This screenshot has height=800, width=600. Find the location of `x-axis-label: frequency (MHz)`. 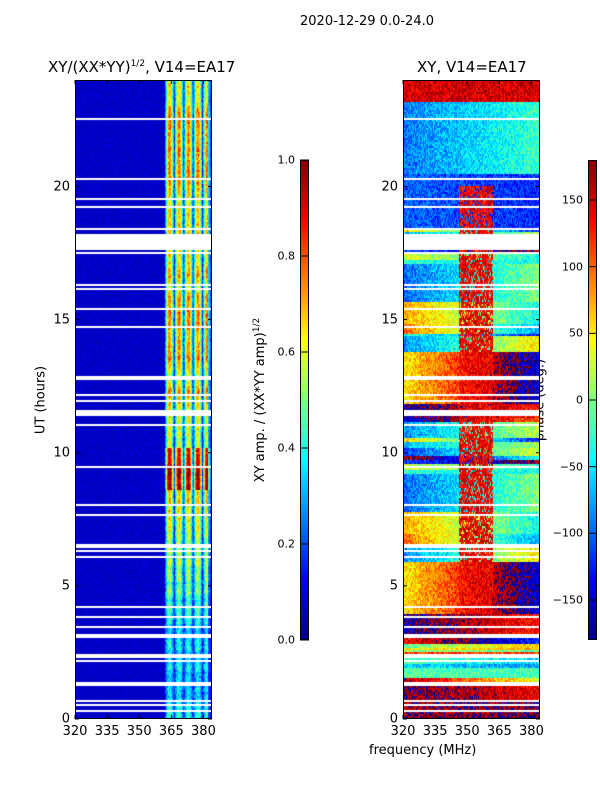

x-axis-label: frequency (MHz) is located at coordinates (423, 750).